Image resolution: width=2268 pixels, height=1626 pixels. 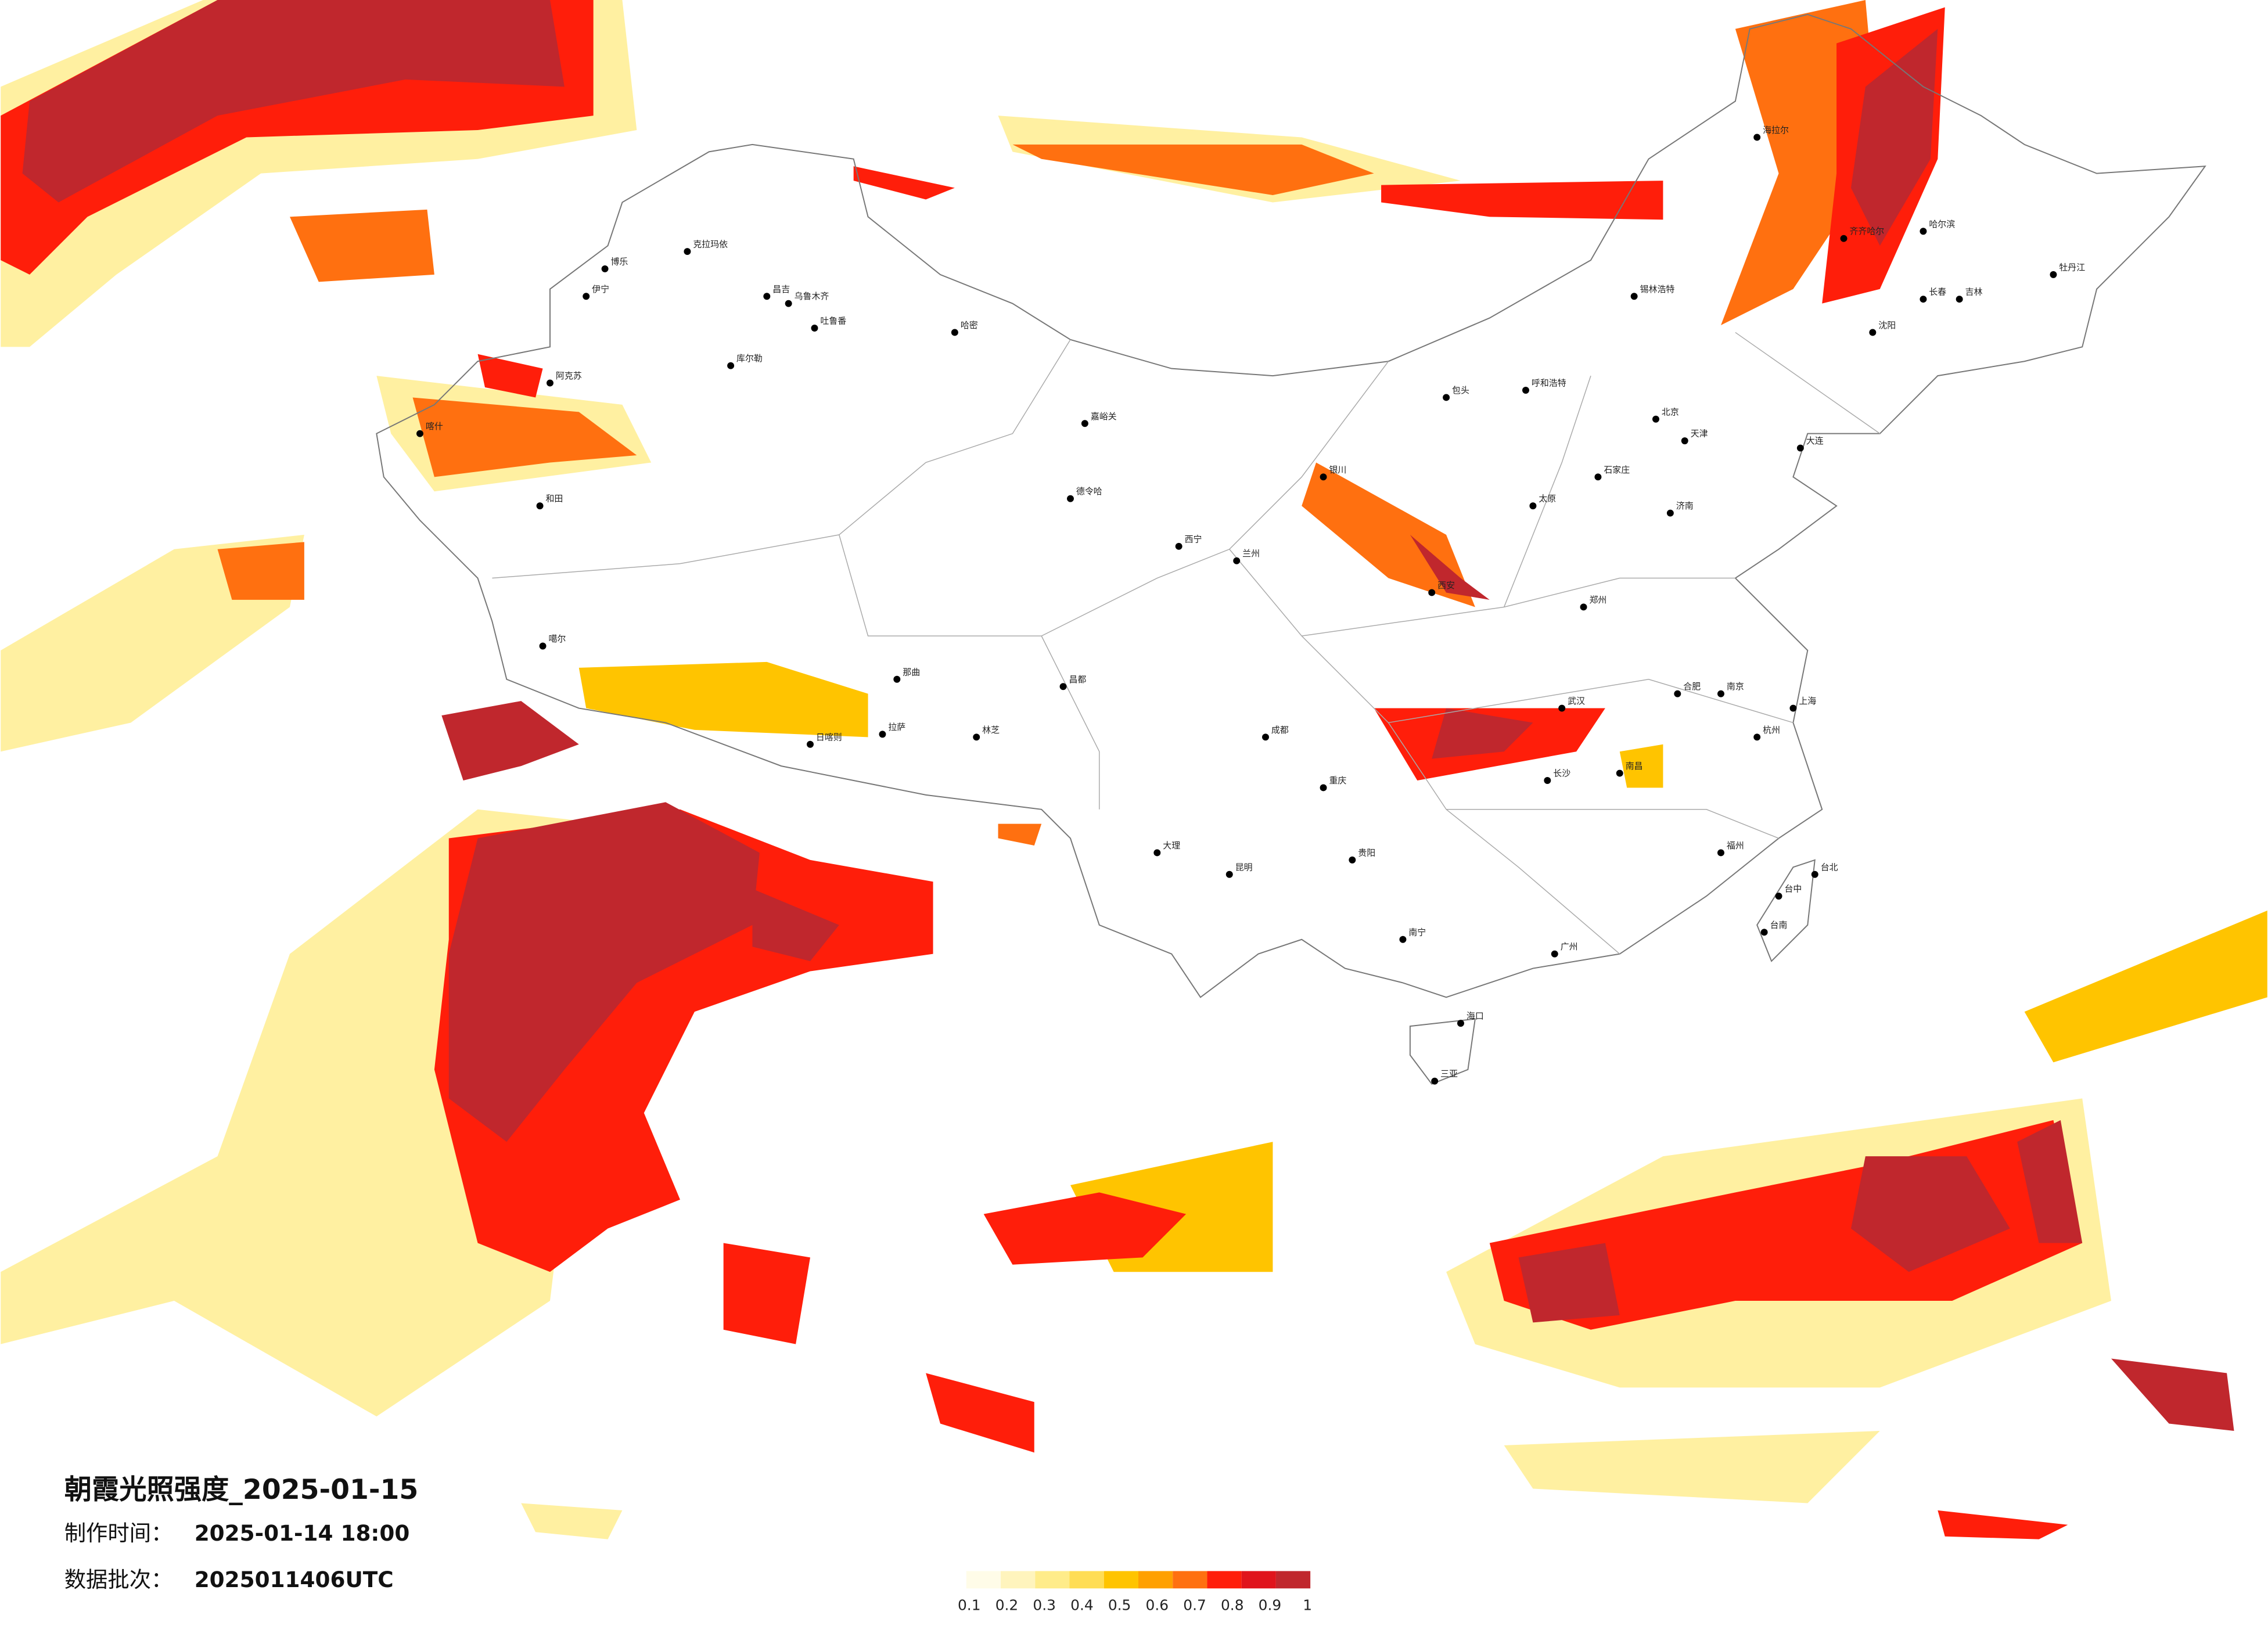 I want to click on city-label: 和田, so click(x=554, y=499).